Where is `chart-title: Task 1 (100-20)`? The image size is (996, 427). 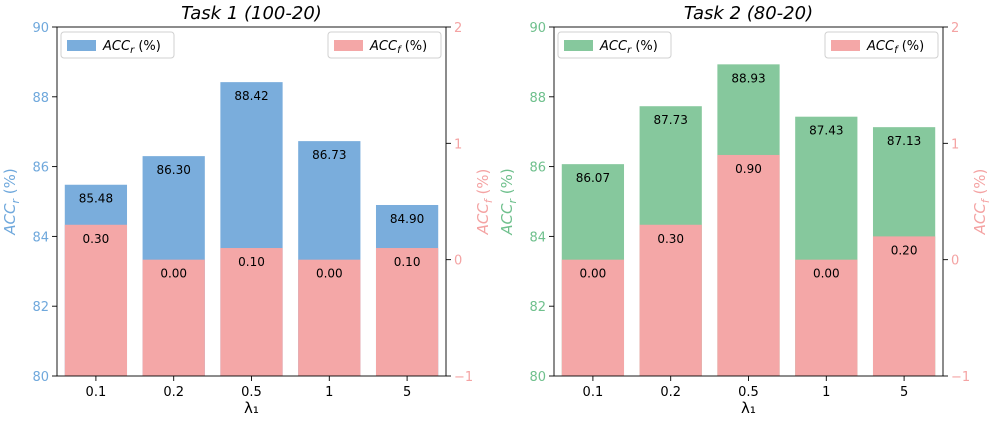
chart-title: Task 1 (100-20) is located at coordinates (251, 13).